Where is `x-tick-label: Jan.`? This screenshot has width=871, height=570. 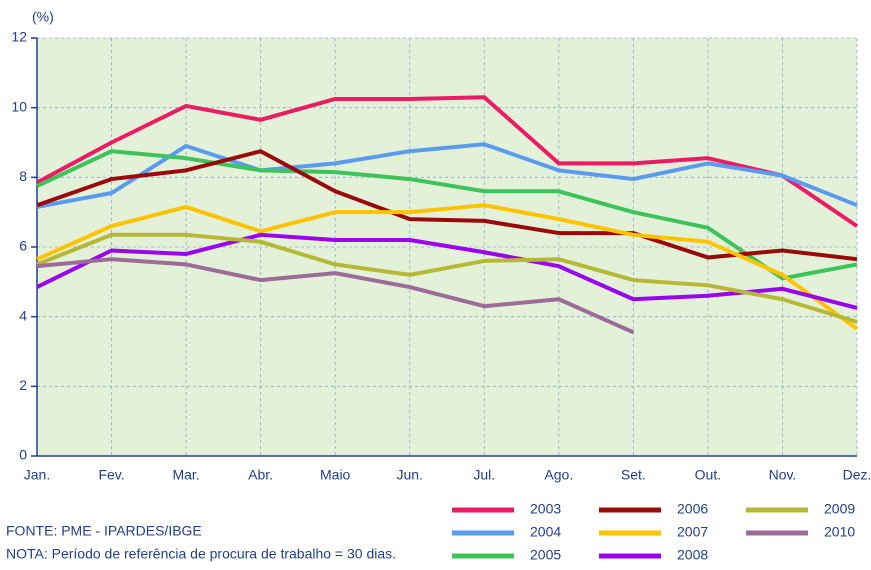
x-tick-label: Jan. is located at coordinates (37, 475).